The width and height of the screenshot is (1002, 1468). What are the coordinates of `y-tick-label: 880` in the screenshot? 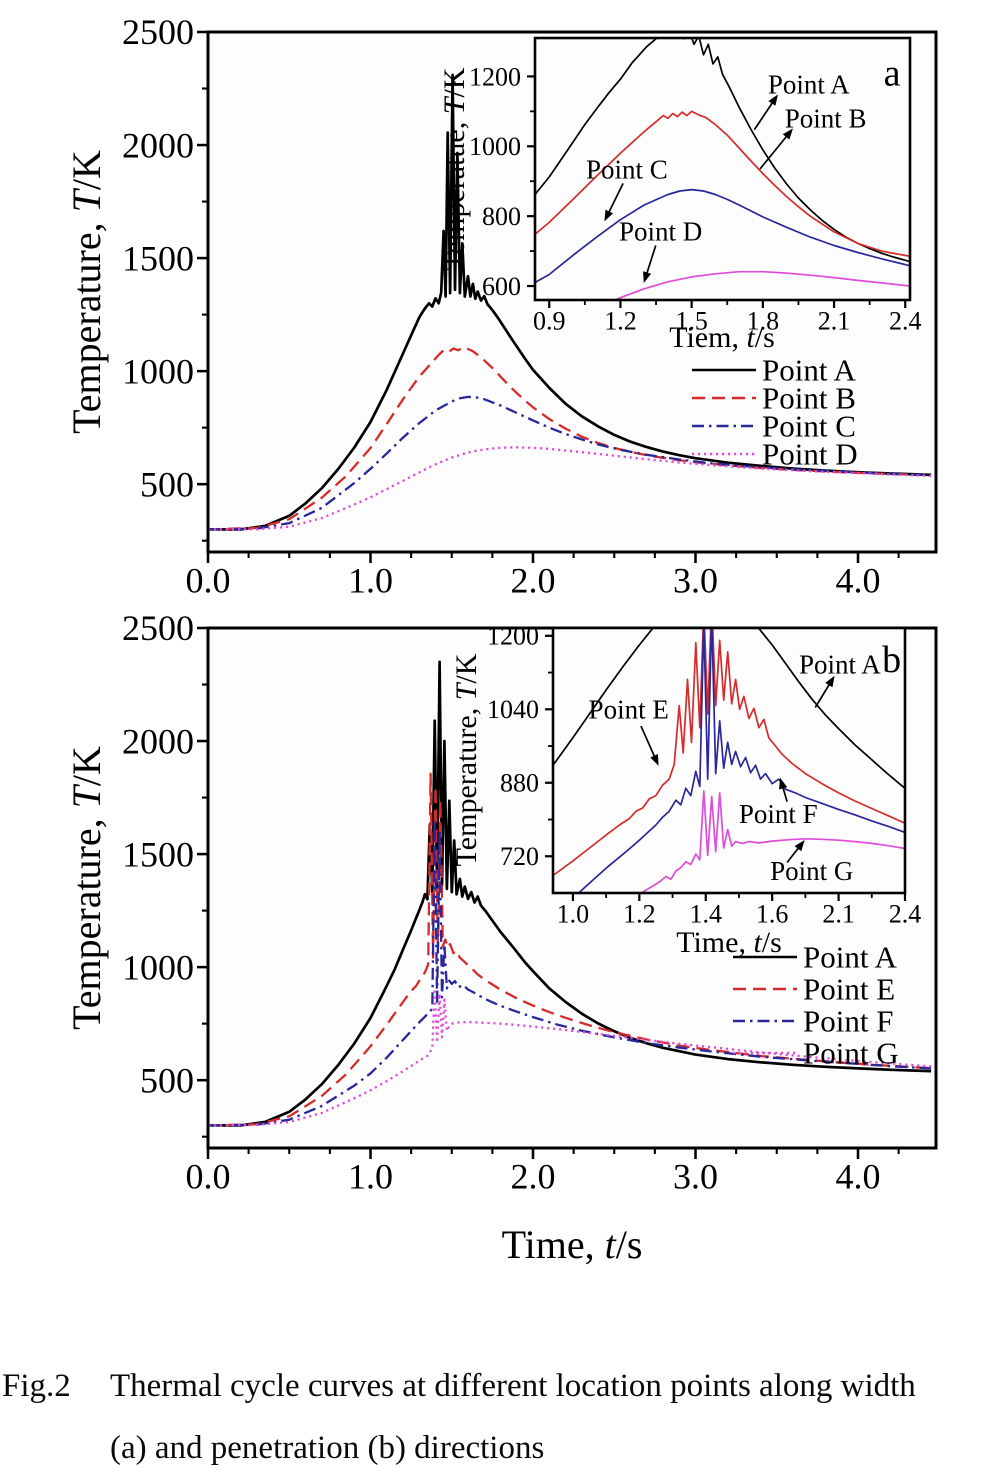 It's located at (519, 783).